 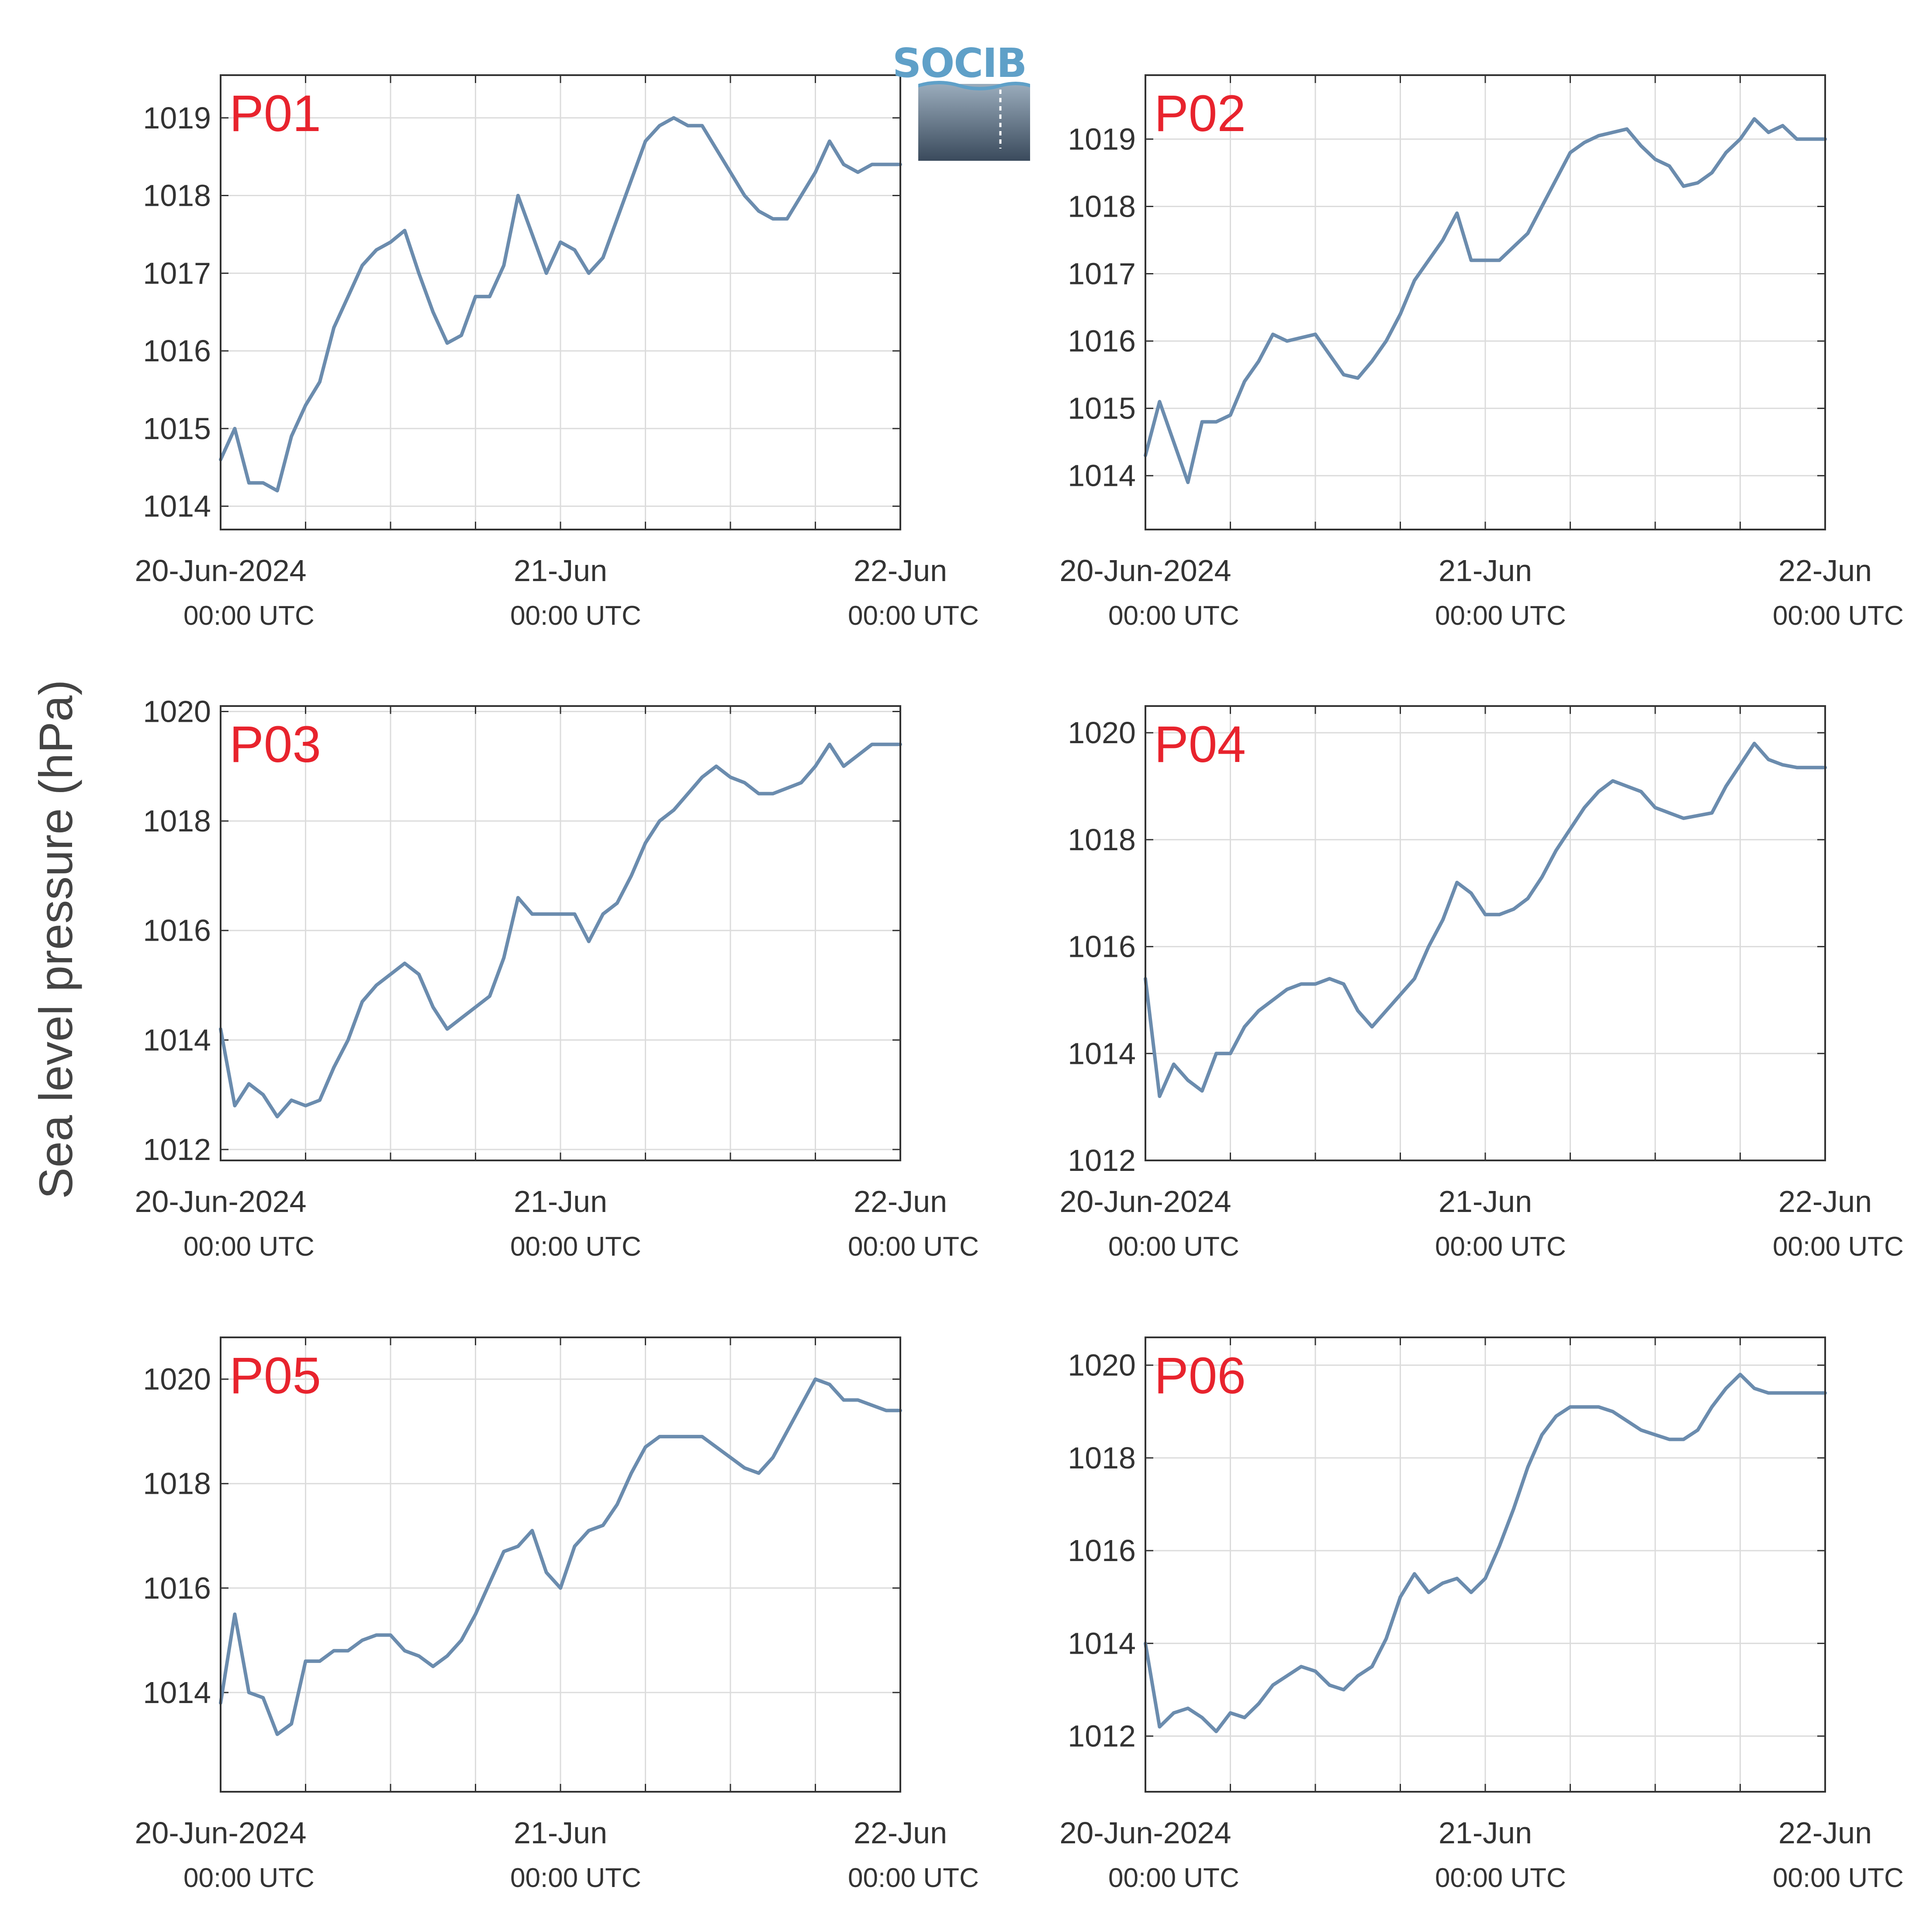 I want to click on panel-label: P04, so click(x=1200, y=744).